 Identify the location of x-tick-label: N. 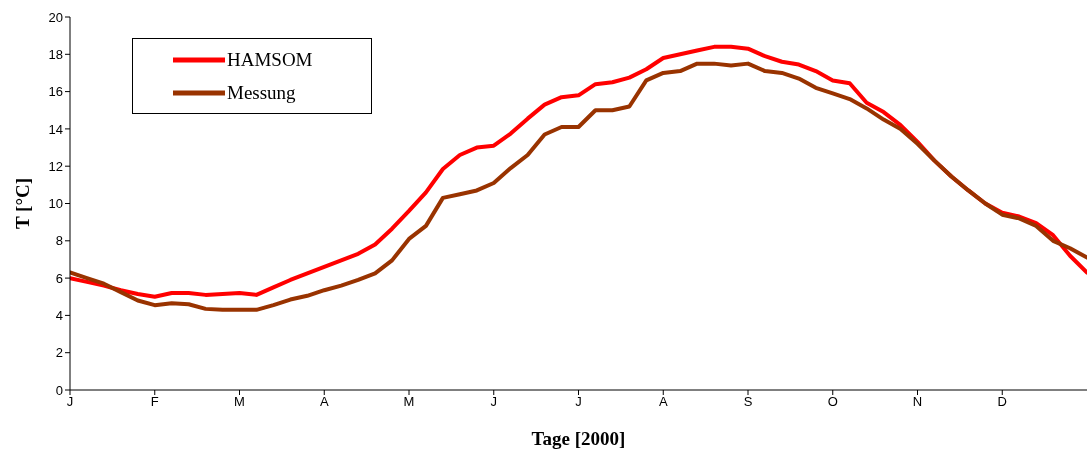
(917, 402).